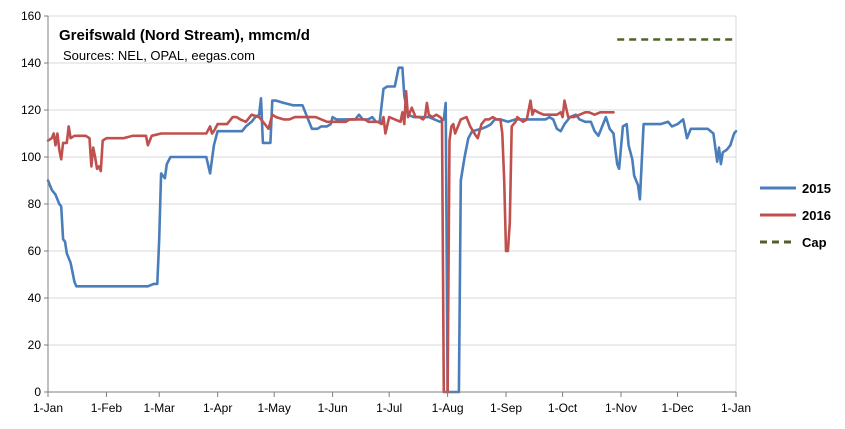 The width and height of the screenshot is (845, 429). Describe the element at coordinates (31, 16) in the screenshot. I see `y-tick-label: 160` at that location.